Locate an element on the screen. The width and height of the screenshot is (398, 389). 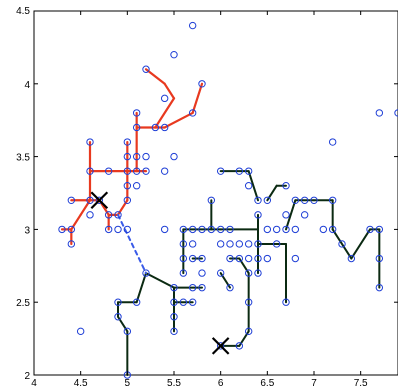
centroid-markers is located at coordinates (160, 273).